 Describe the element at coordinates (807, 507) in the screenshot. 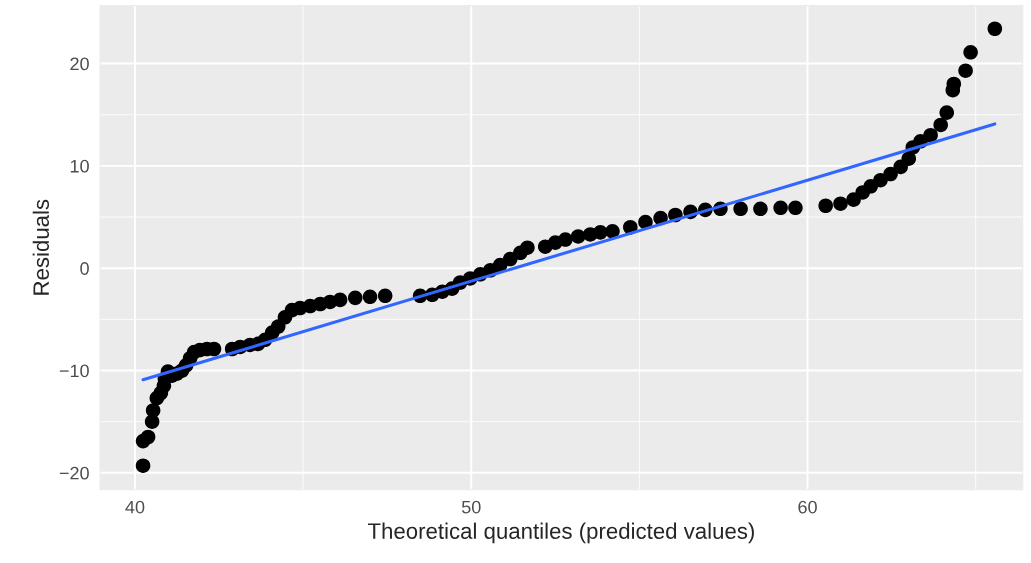

I see `x-tick-label: 60` at that location.